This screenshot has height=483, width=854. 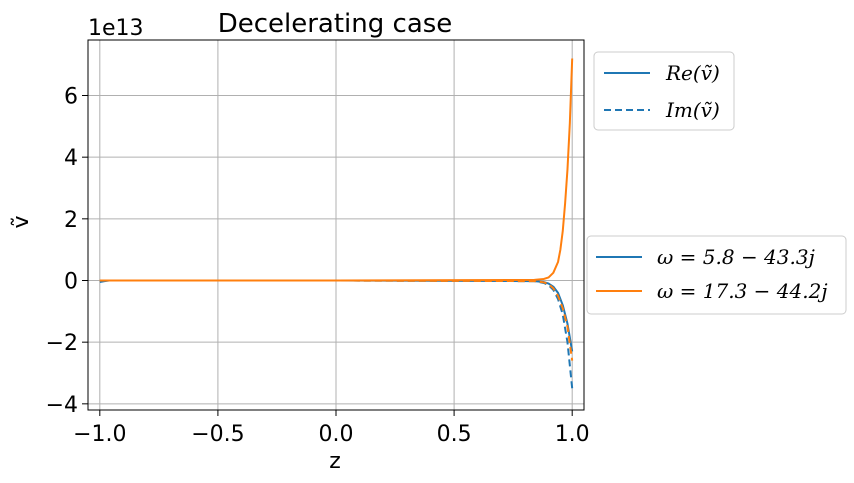 What do you see at coordinates (336, 434) in the screenshot?
I see `x-tick-label: 0.0` at bounding box center [336, 434].